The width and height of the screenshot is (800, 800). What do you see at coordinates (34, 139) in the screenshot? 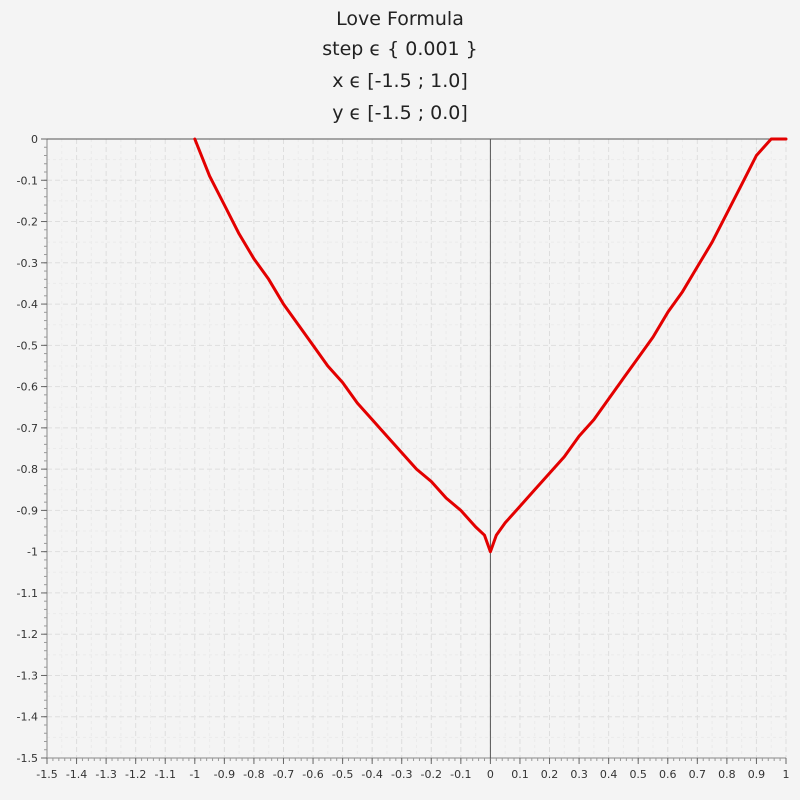
I see `y-tick-label: 0` at bounding box center [34, 139].